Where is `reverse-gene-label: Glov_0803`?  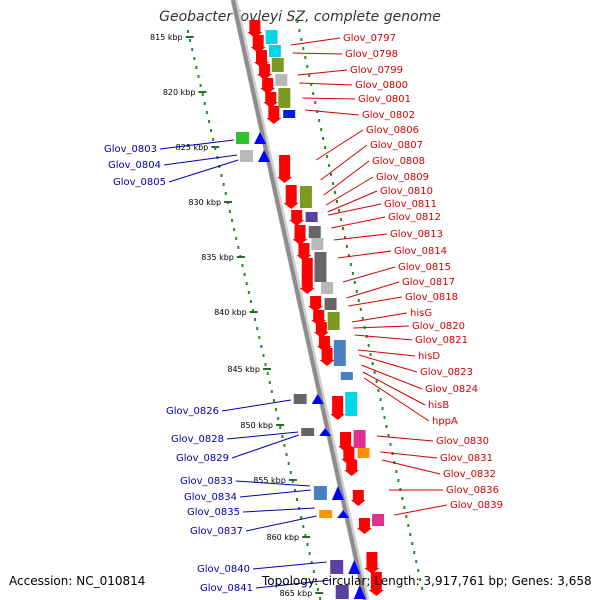 reverse-gene-label: Glov_0803 is located at coordinates (130, 149).